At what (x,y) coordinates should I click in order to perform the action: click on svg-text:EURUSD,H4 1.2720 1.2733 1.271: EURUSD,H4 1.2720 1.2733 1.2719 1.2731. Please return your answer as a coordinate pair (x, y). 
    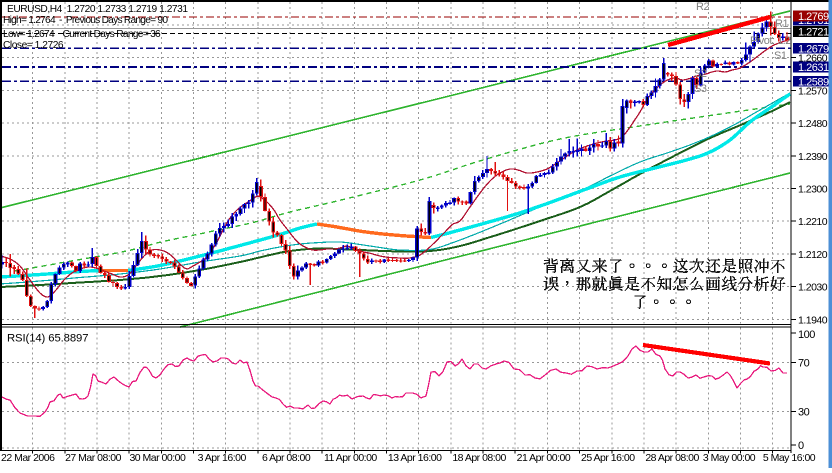
    Looking at the image, I should click on (97, 9).